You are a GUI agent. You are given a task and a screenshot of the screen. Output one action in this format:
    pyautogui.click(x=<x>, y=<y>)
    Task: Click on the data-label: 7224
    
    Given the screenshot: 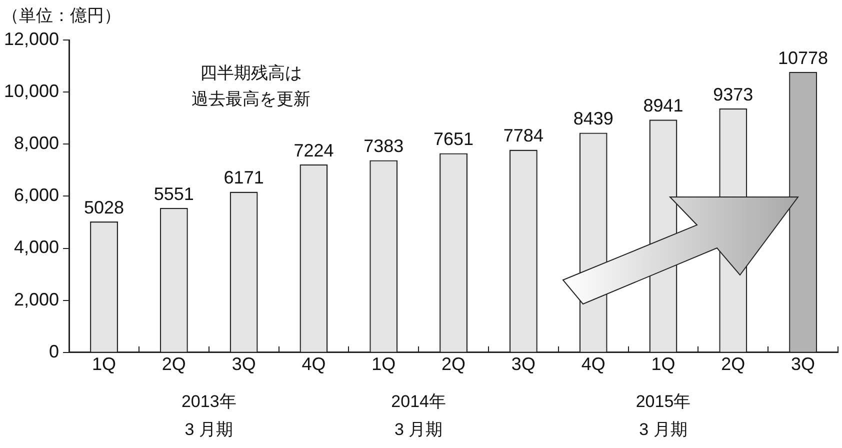 What is the action you would take?
    pyautogui.click(x=314, y=150)
    